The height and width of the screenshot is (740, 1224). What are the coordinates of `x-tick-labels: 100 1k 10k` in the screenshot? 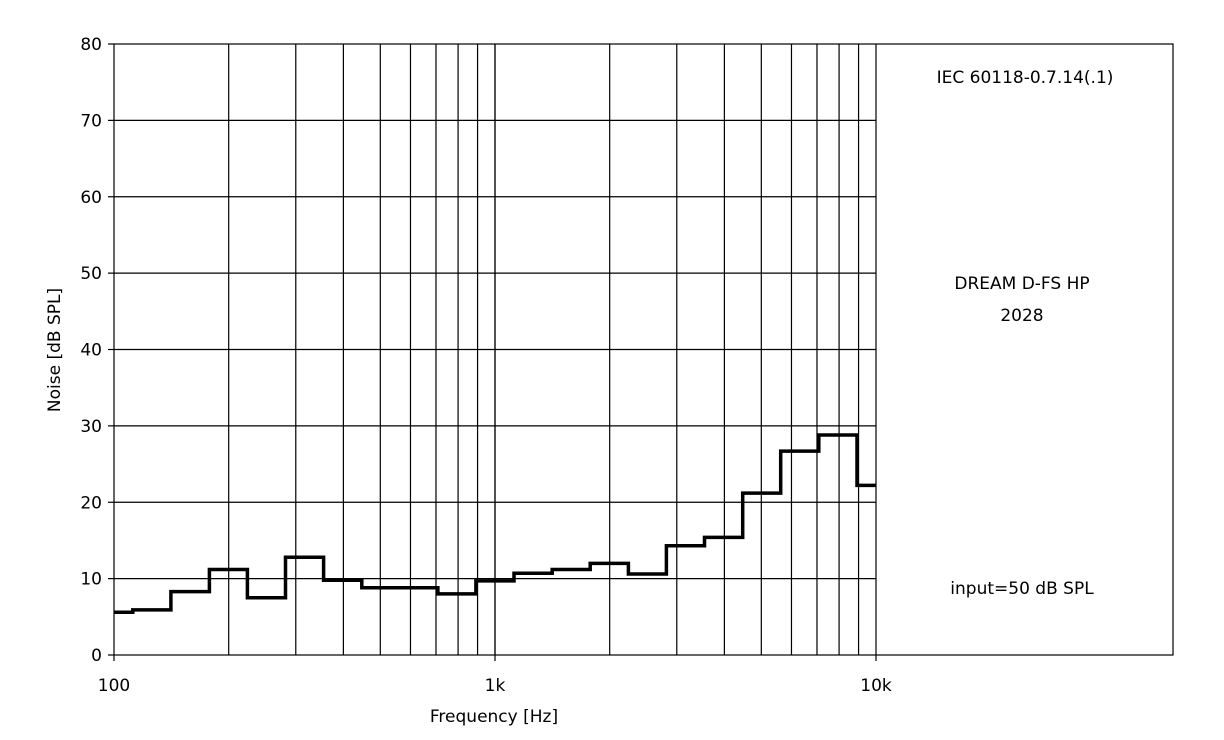 It's located at (495, 686).